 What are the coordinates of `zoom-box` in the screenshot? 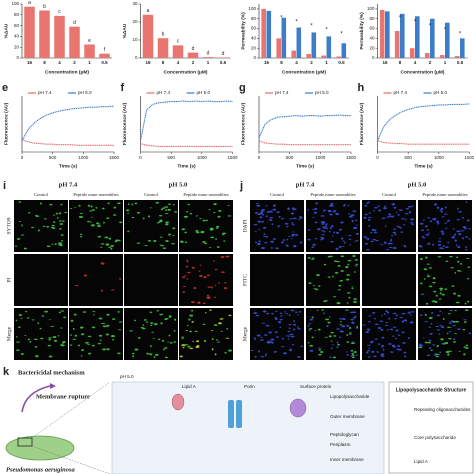 It's located at (25, 442).